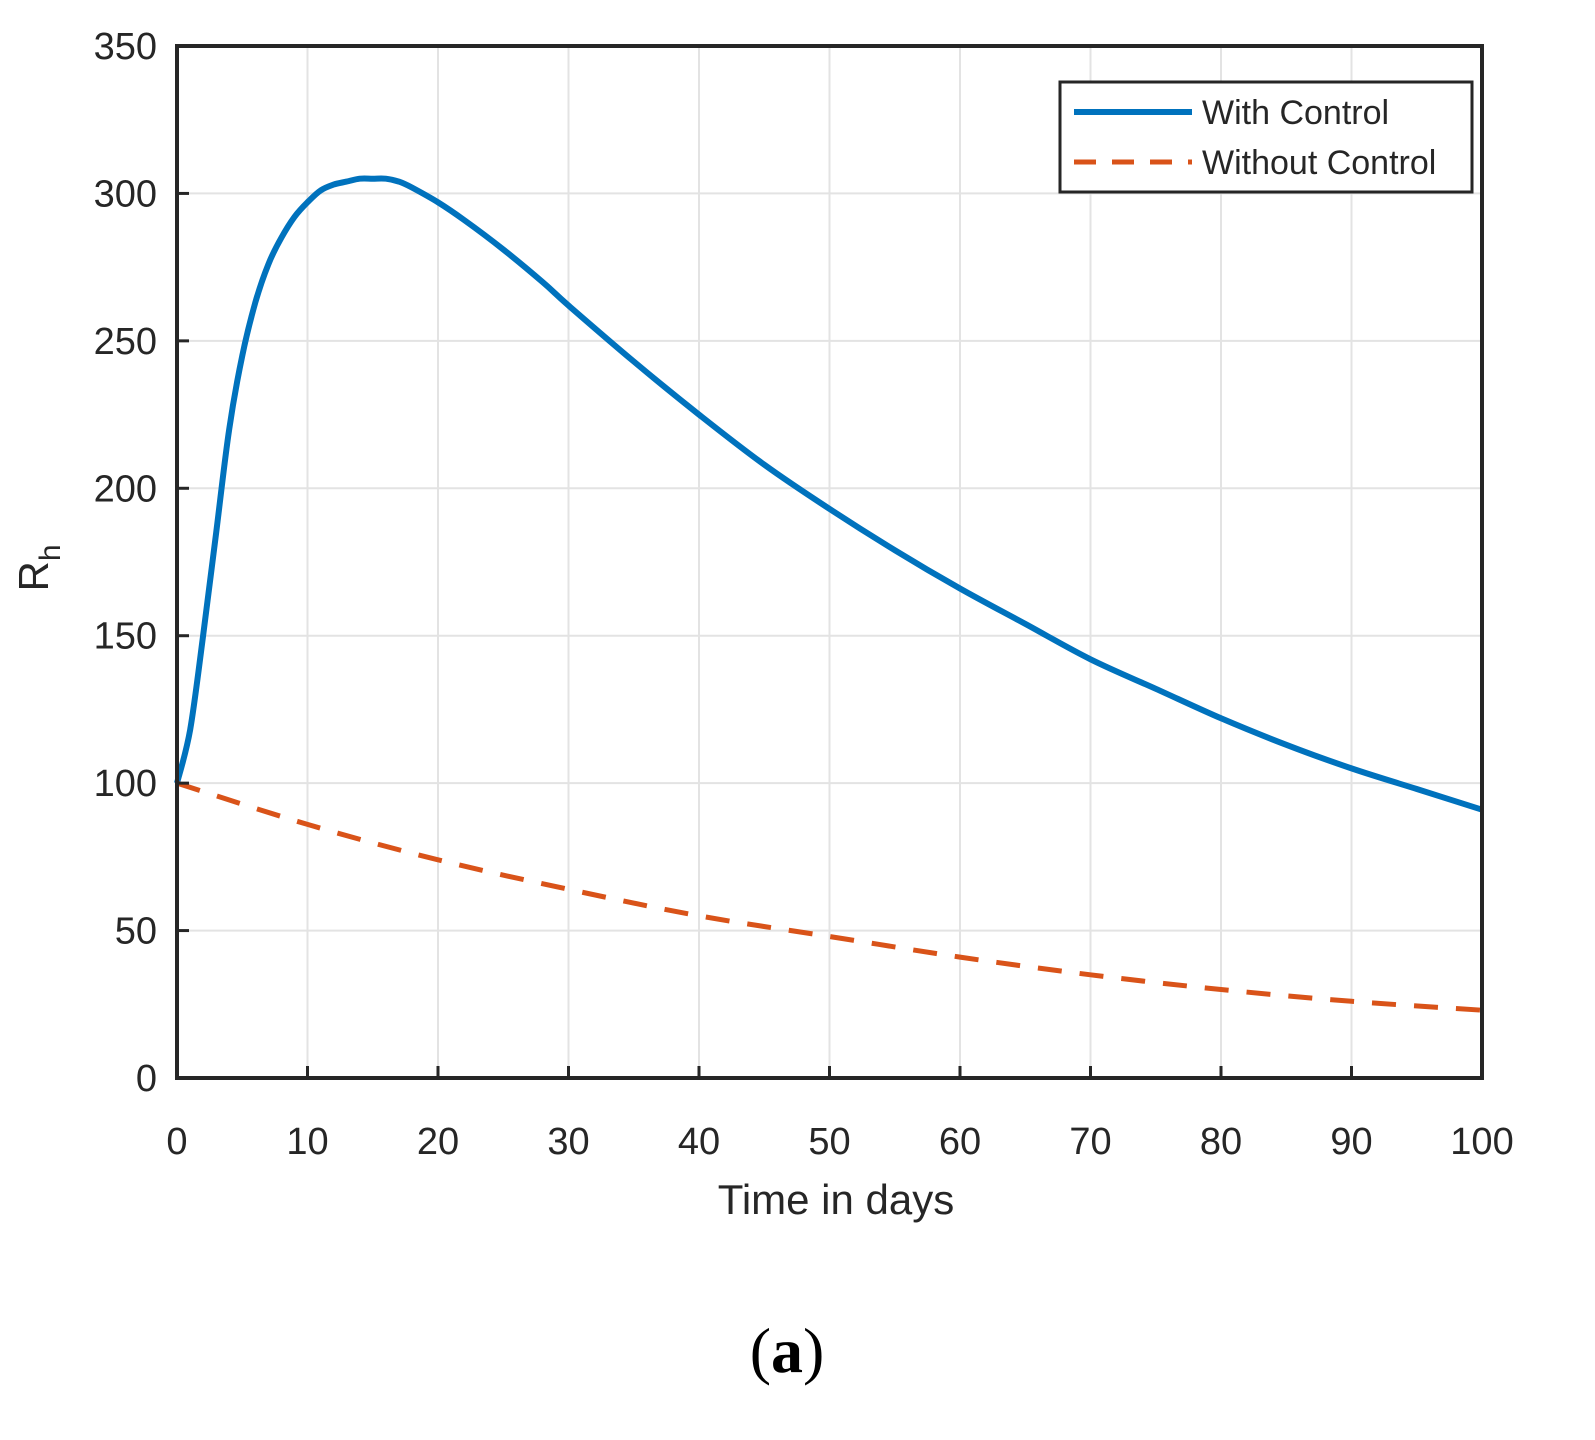 The height and width of the screenshot is (1440, 1595). What do you see at coordinates (136, 932) in the screenshot?
I see `y-tick-label-1: 50` at bounding box center [136, 932].